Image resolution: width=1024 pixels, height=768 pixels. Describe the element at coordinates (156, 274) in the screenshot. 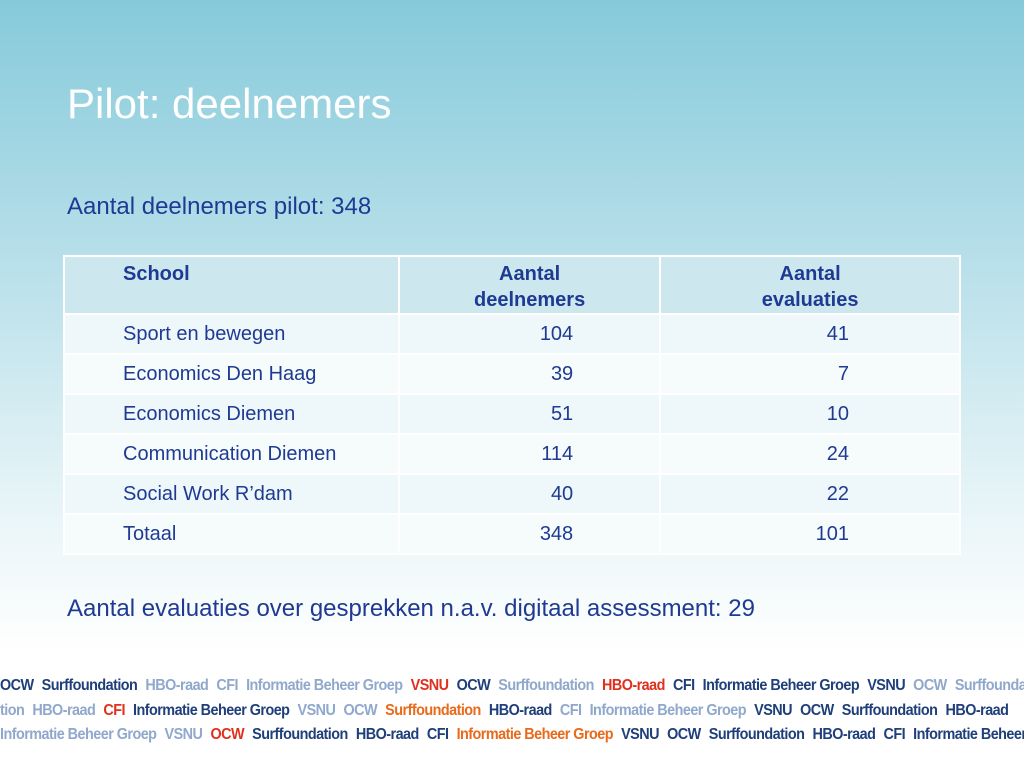

I see `header-text: School` at that location.